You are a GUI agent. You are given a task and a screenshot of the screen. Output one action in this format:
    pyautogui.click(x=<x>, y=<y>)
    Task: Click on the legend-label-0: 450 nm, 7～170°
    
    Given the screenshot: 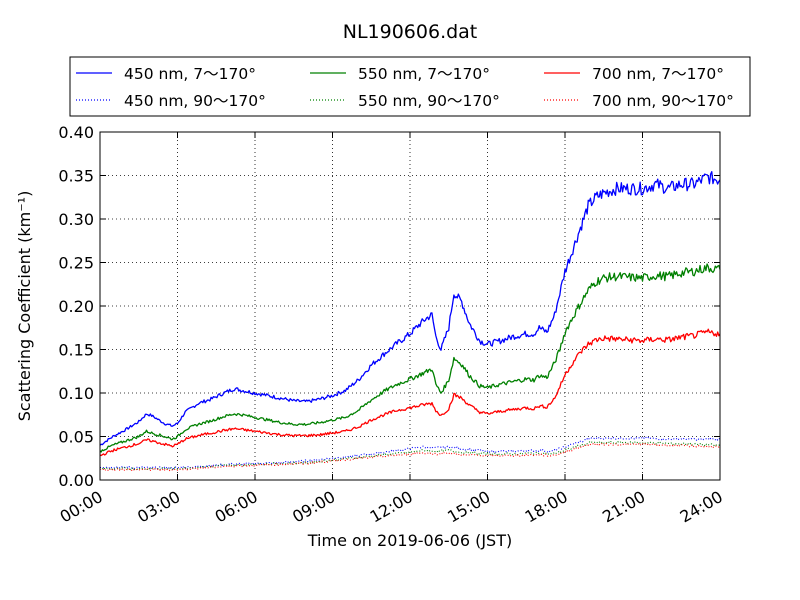 What is the action you would take?
    pyautogui.click(x=190, y=74)
    